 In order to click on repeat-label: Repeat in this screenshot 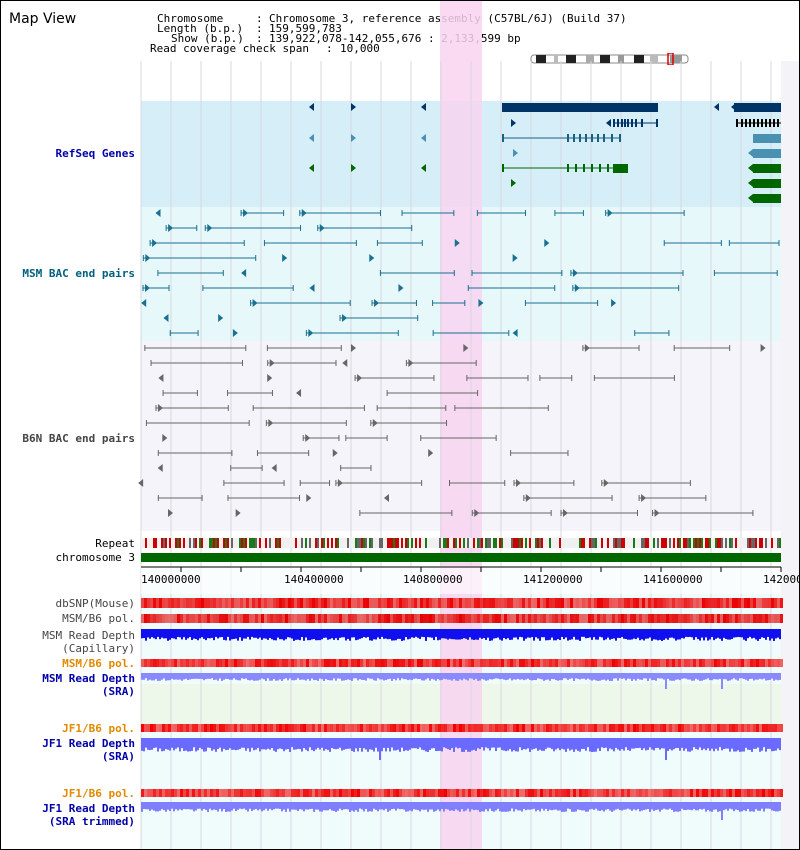, I will do `click(115, 543)`.